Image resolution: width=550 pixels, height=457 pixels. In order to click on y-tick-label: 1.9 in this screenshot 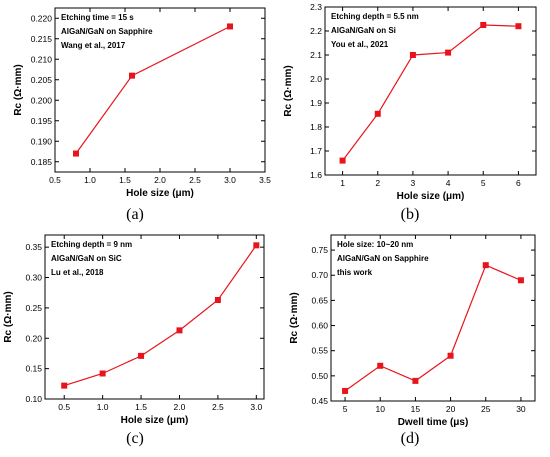, I will do `click(316, 103)`.